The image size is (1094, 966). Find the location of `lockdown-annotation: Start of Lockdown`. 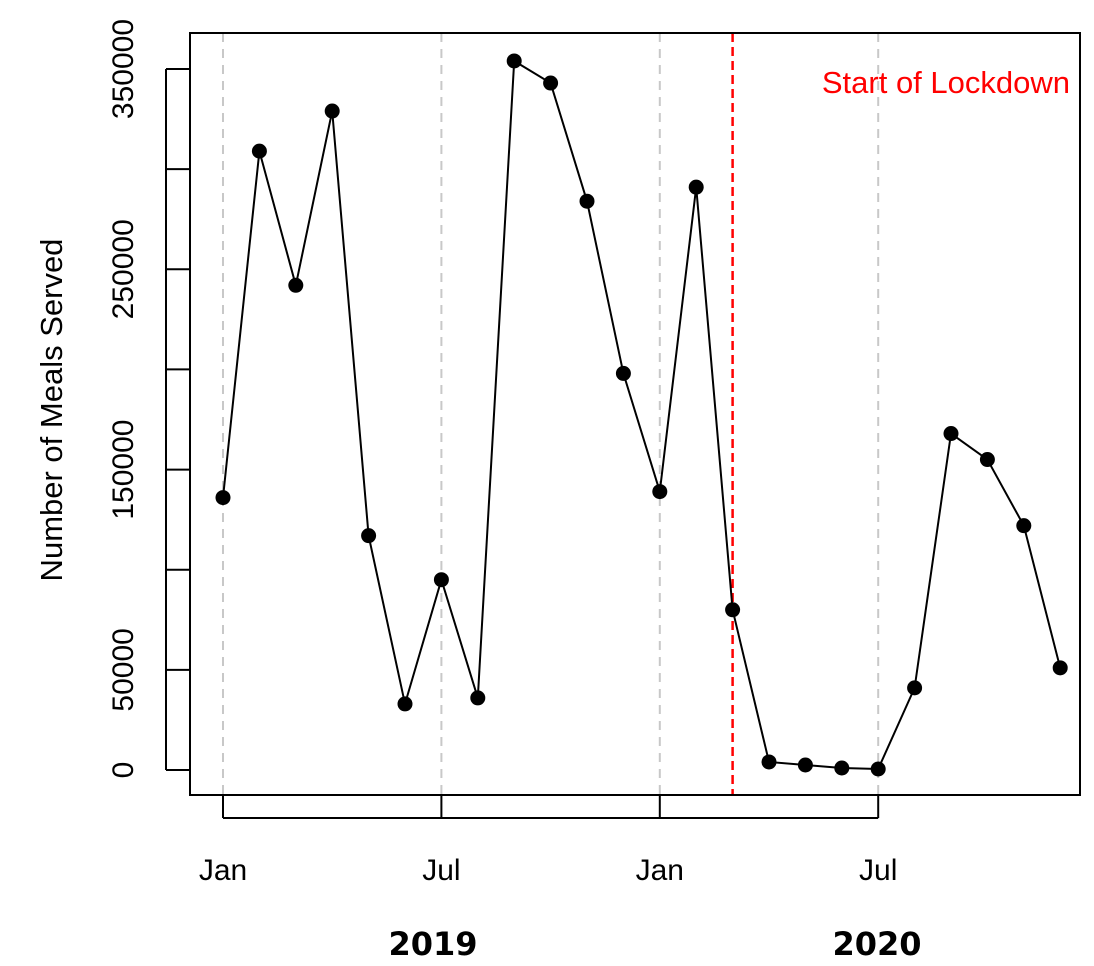

lockdown-annotation: Start of Lockdown is located at coordinates (946, 82).